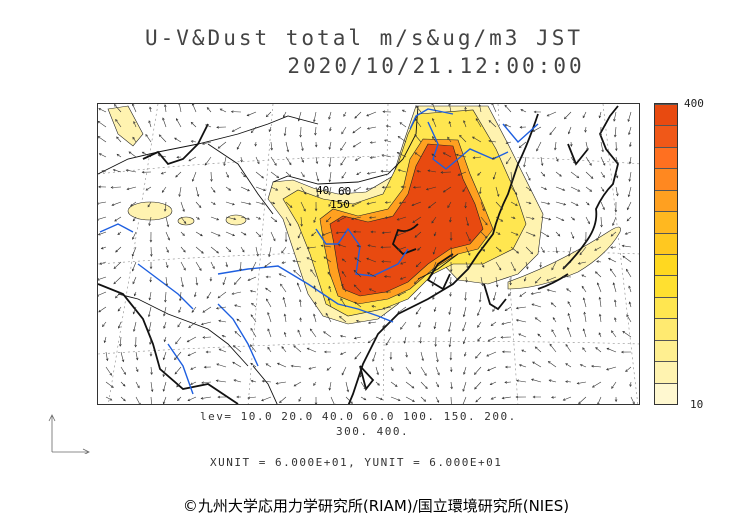  What do you see at coordinates (666, 136) in the screenshot?
I see `colorbar-segment` at bounding box center [666, 136].